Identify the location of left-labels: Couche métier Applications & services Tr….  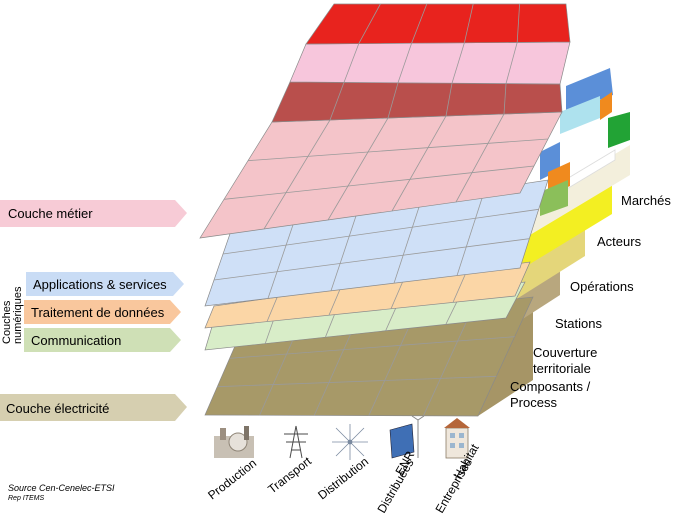
(93, 310).